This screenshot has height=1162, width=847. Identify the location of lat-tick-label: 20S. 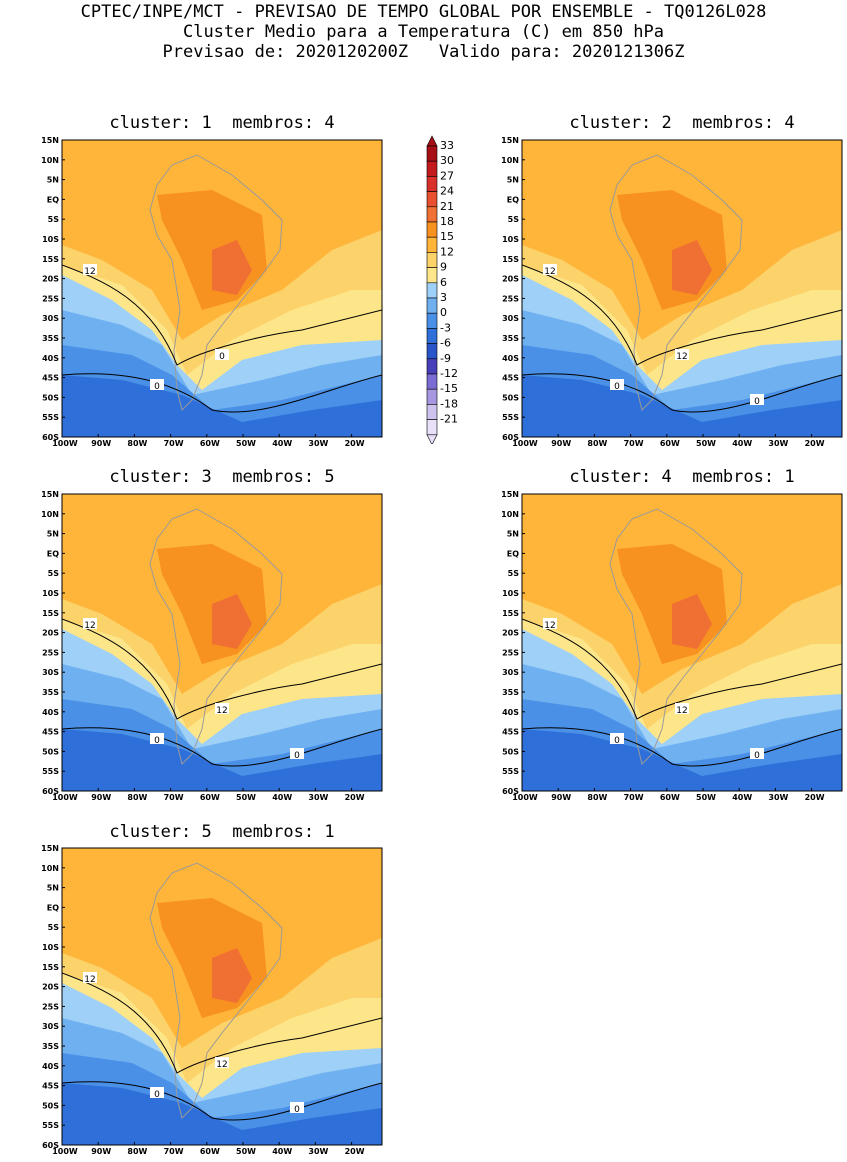
(510, 633).